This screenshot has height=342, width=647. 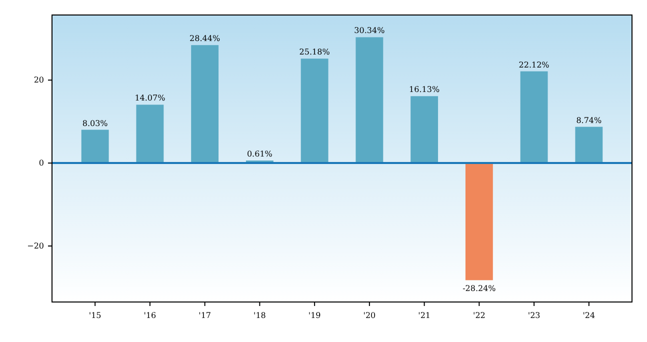 I want to click on x-tick-label: '24, so click(x=589, y=315).